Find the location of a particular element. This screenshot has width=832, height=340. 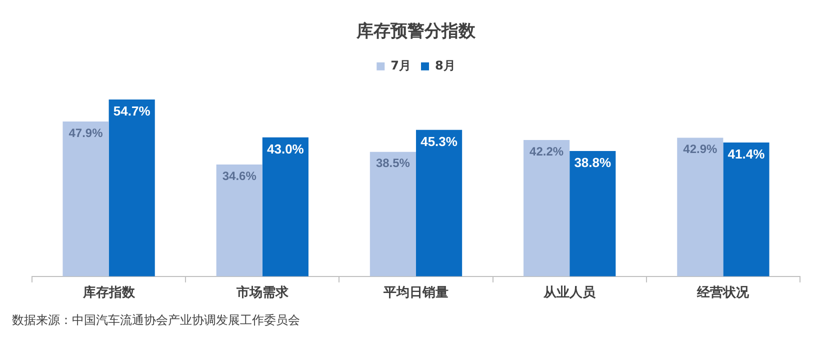

data-label: 43.0% is located at coordinates (285, 148).